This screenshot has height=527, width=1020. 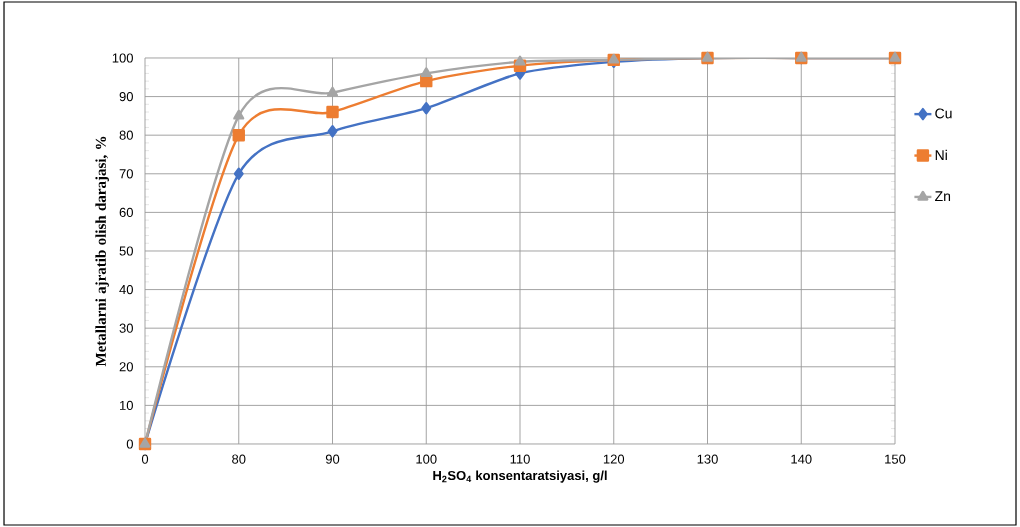 I want to click on y-tick-label: 90, so click(x=126, y=96).